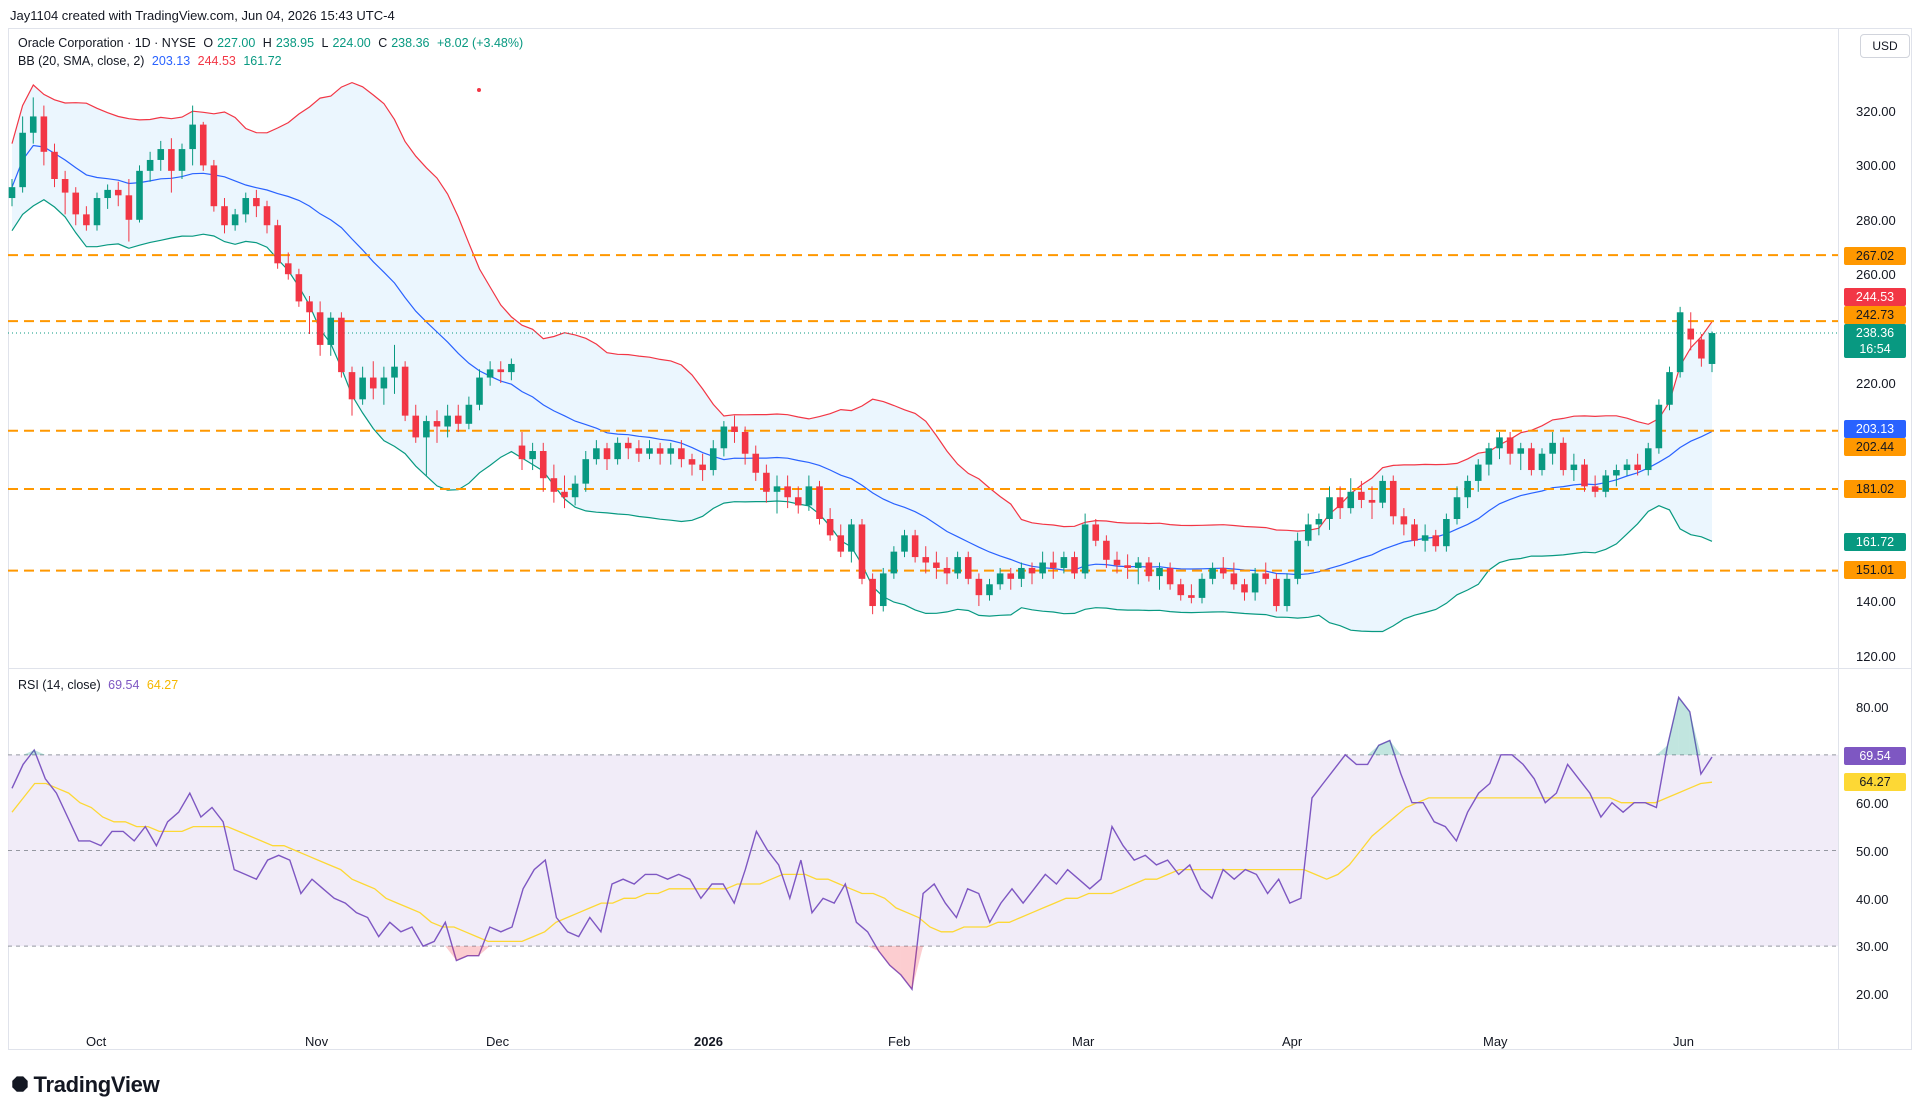 Image resolution: width=1920 pixels, height=1115 pixels. Describe the element at coordinates (86, 1085) in the screenshot. I see `tradingview-logo: ⯃ TradingView` at that location.